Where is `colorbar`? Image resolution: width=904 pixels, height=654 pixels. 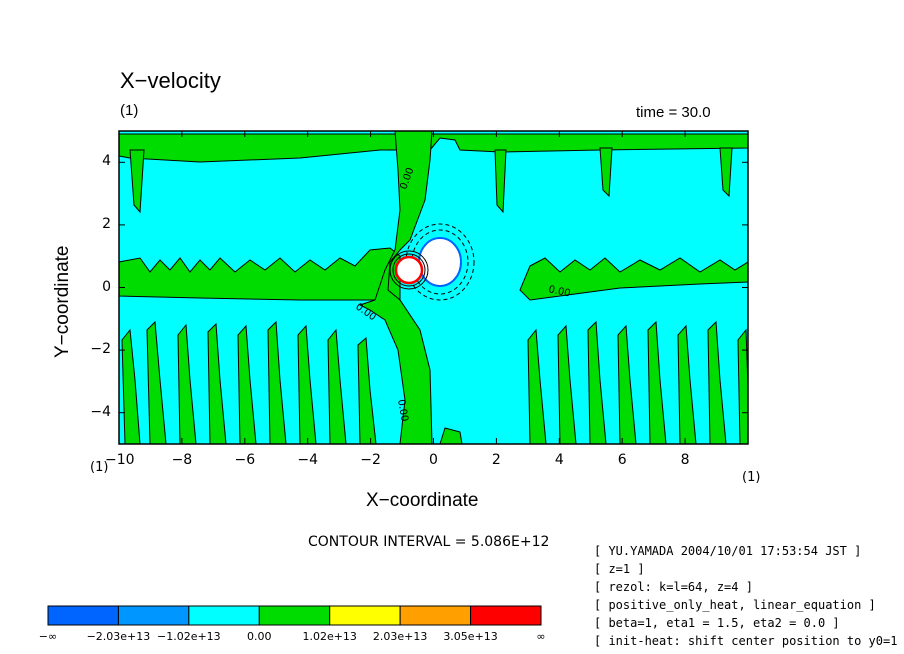 colorbar is located at coordinates (294, 615).